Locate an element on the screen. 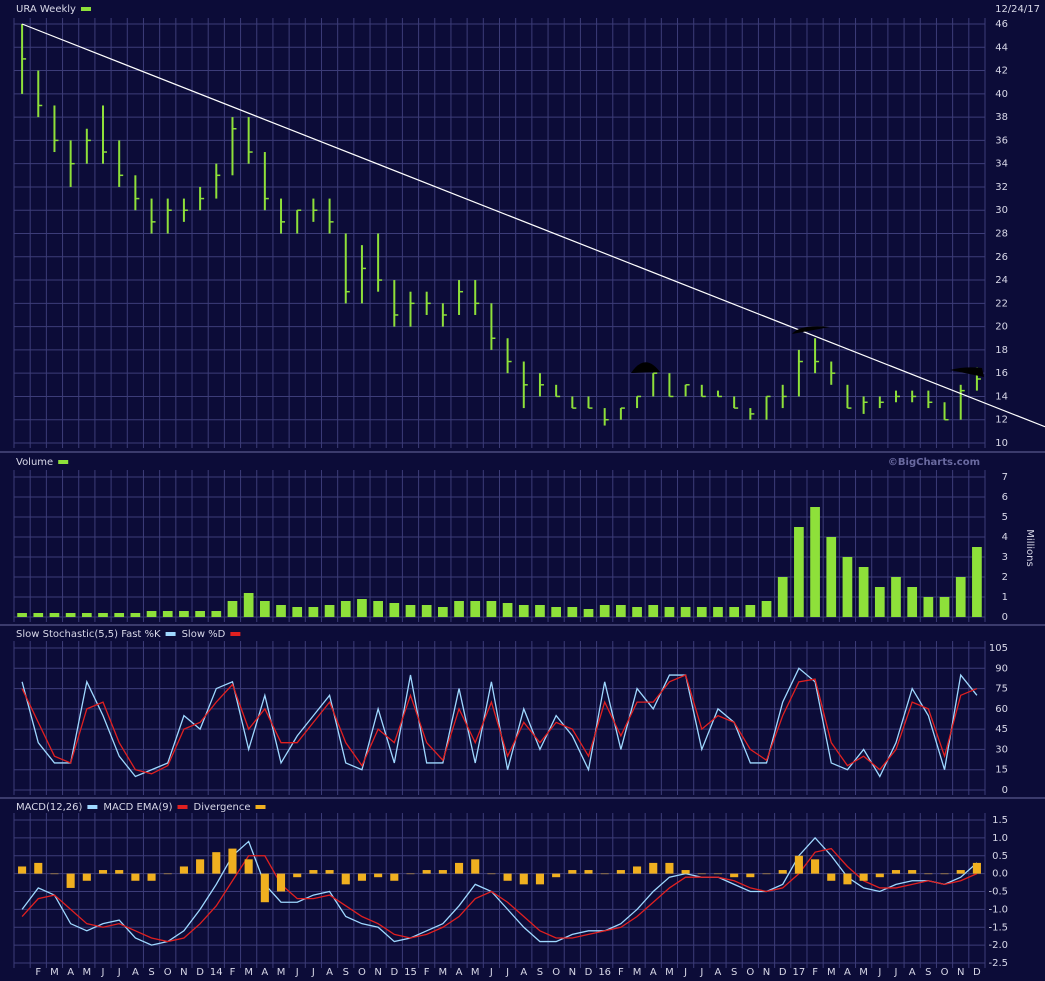 This screenshot has height=981, width=1045. y-tick-label: 14 is located at coordinates (1001, 396).